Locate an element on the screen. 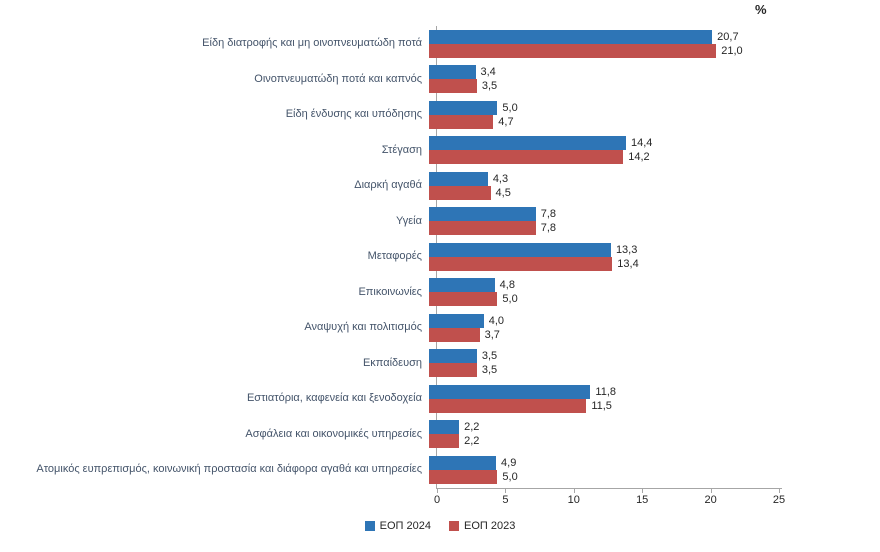 This screenshot has height=552, width=880. bar-group: 2,2 2,2 is located at coordinates (639, 434).